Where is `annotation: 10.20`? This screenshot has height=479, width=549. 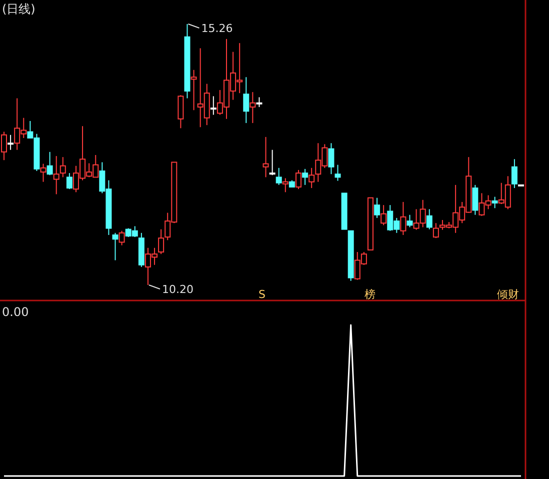
annotation: 10.20 is located at coordinates (178, 289).